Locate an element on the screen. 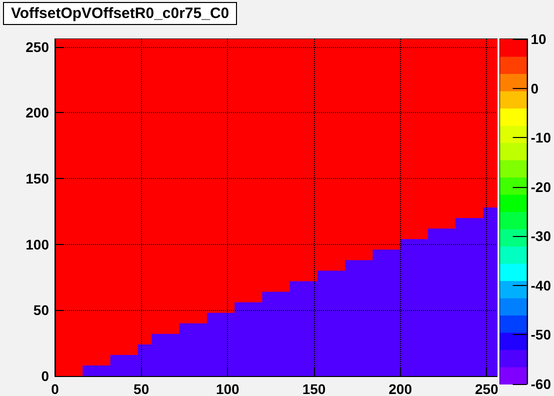 Image resolution: width=554 pixels, height=396 pixels. color-bar-label: 0 is located at coordinates (534, 88).